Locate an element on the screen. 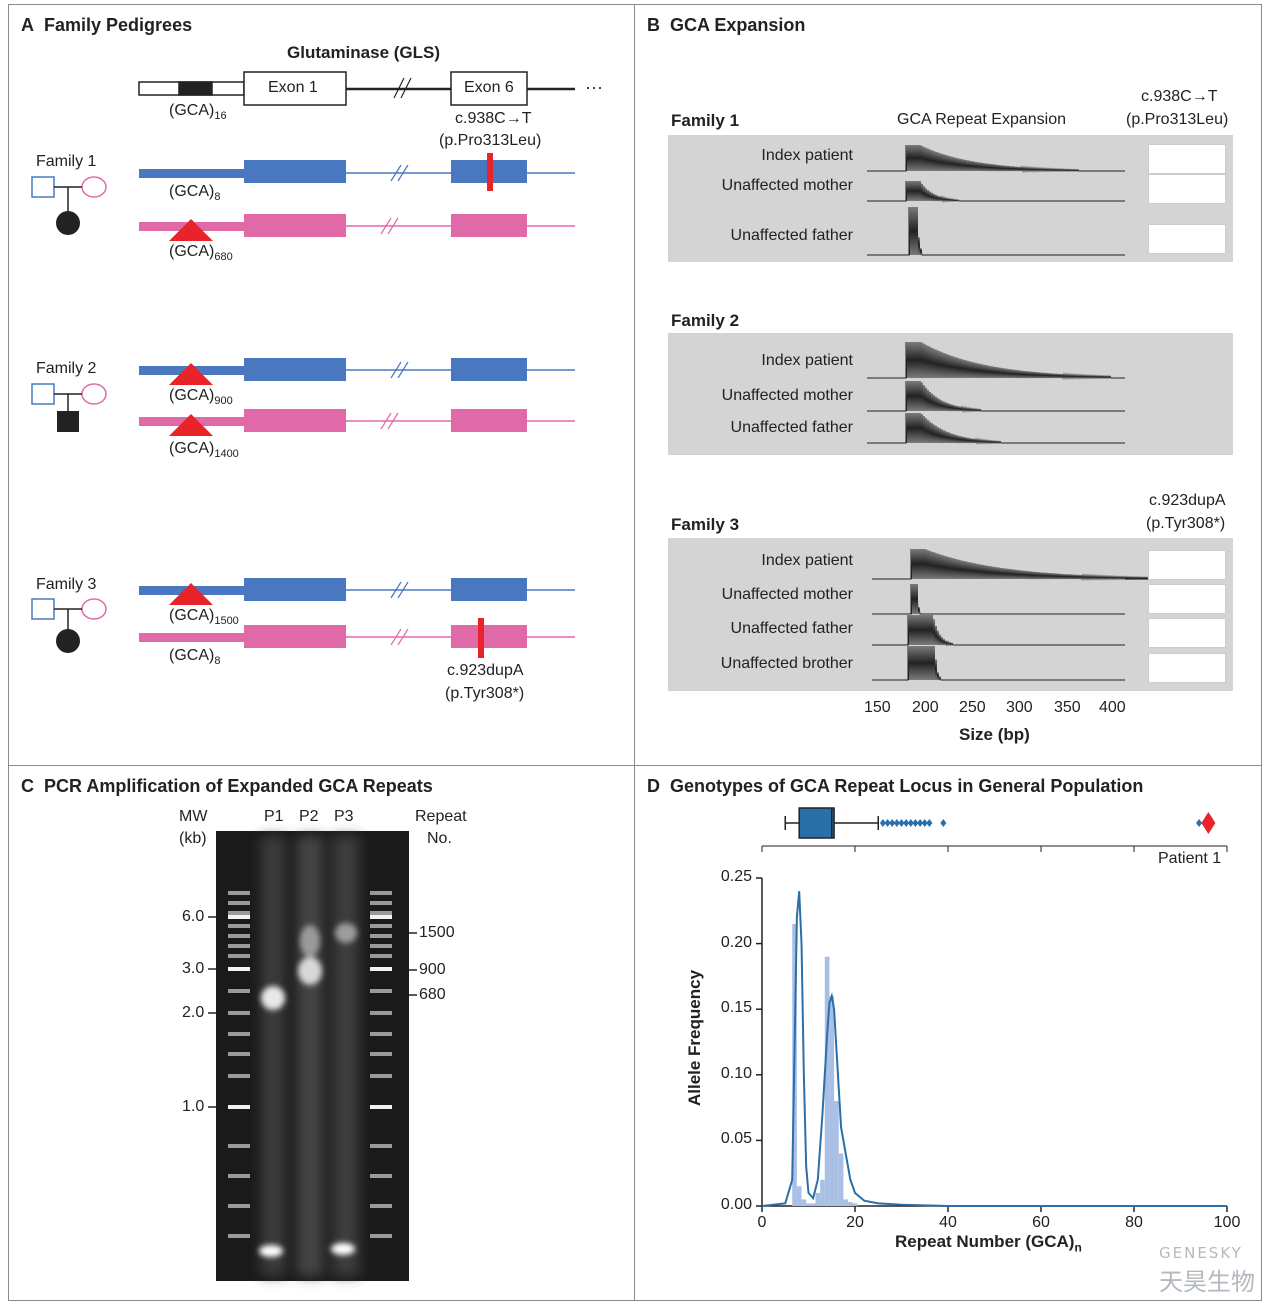 This screenshot has height=1305, width=1269. b-xtick-400: 400 is located at coordinates (1112, 707).